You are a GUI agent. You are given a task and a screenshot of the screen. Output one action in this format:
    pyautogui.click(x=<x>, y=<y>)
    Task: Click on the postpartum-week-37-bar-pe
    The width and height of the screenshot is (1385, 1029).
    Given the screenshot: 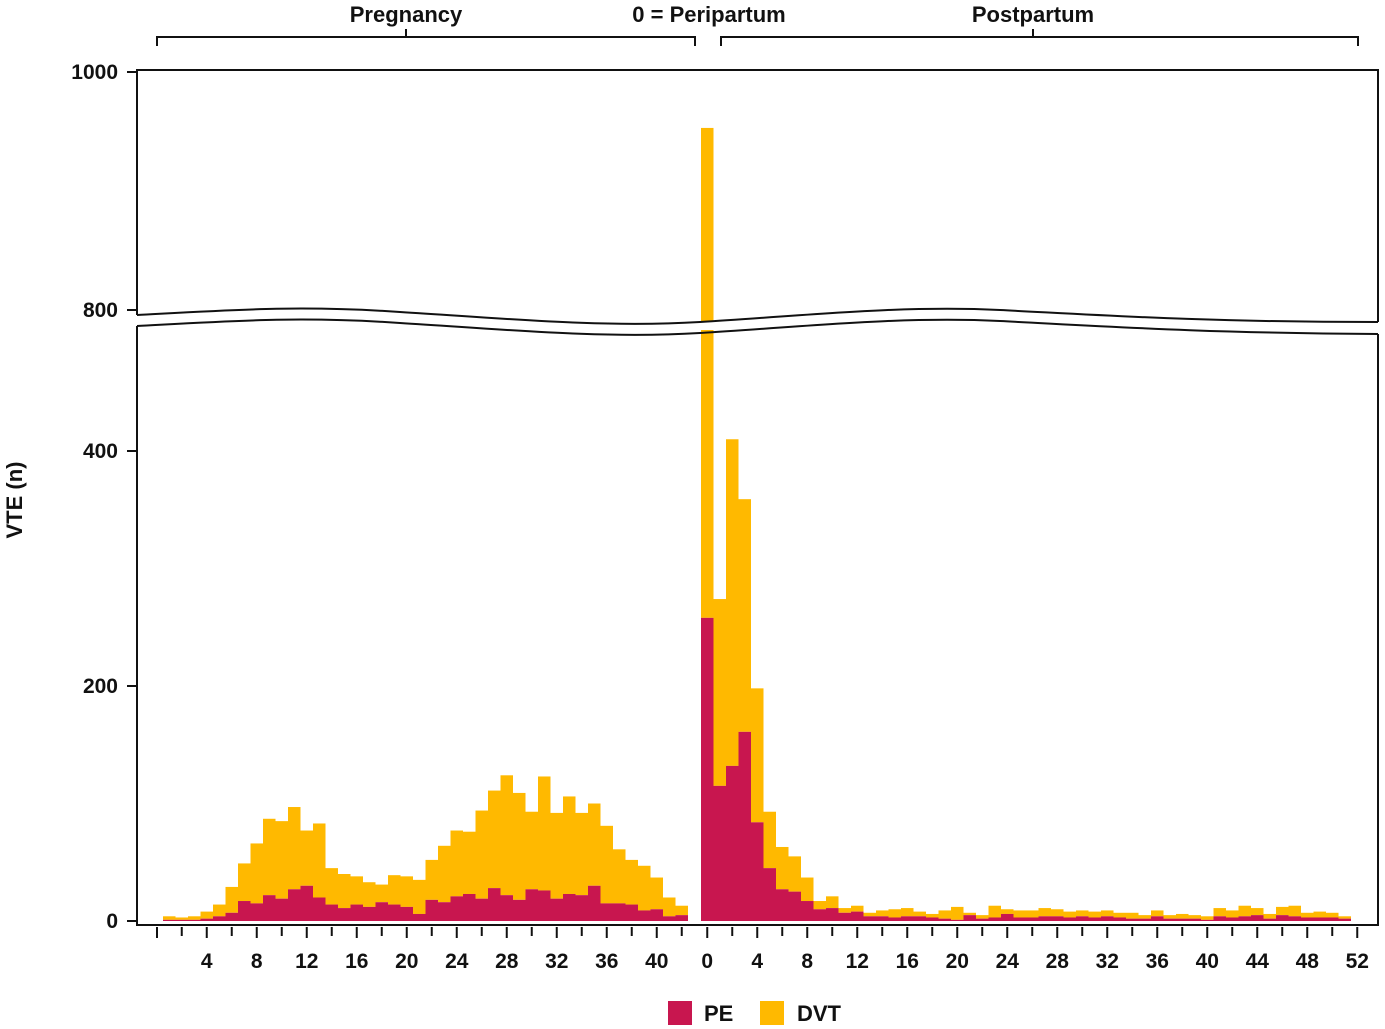 What is the action you would take?
    pyautogui.click(x=1169, y=919)
    